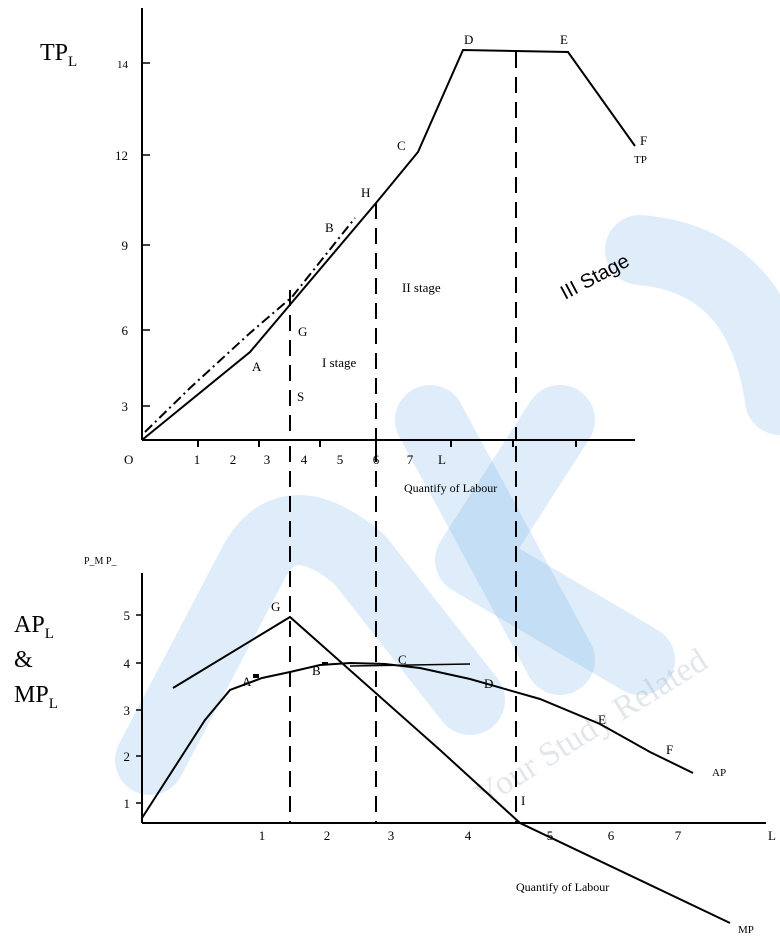 Image resolution: width=780 pixels, height=939 pixels. I want to click on tp-x-tick-2: 2, so click(233, 459).